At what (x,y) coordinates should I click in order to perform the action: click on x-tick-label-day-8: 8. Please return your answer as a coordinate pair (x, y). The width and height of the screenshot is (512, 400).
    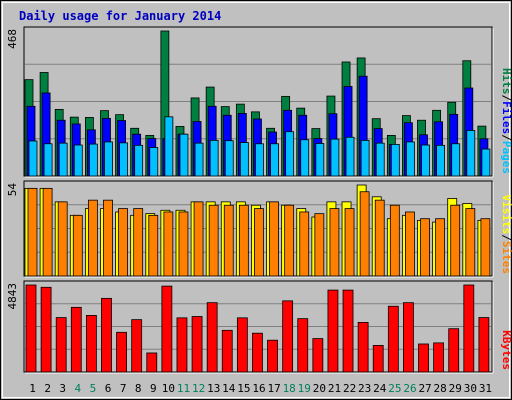
    Looking at the image, I should click on (138, 388).